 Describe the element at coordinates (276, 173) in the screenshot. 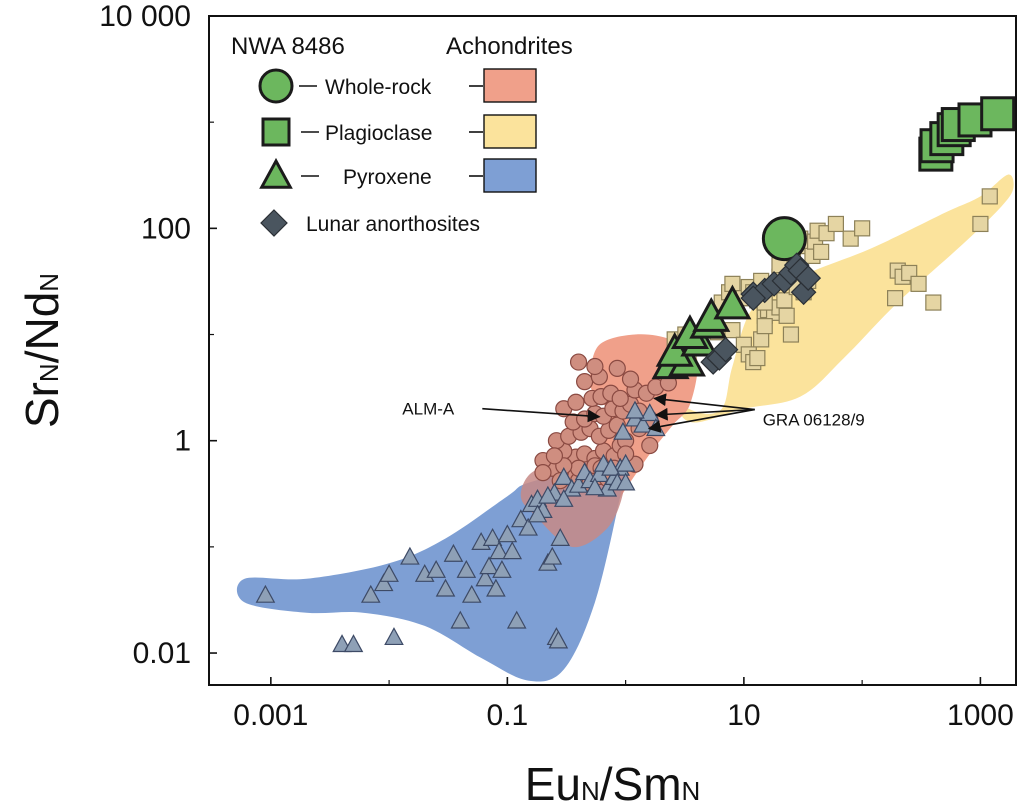

I see `legend-pyroxene-marker` at that location.